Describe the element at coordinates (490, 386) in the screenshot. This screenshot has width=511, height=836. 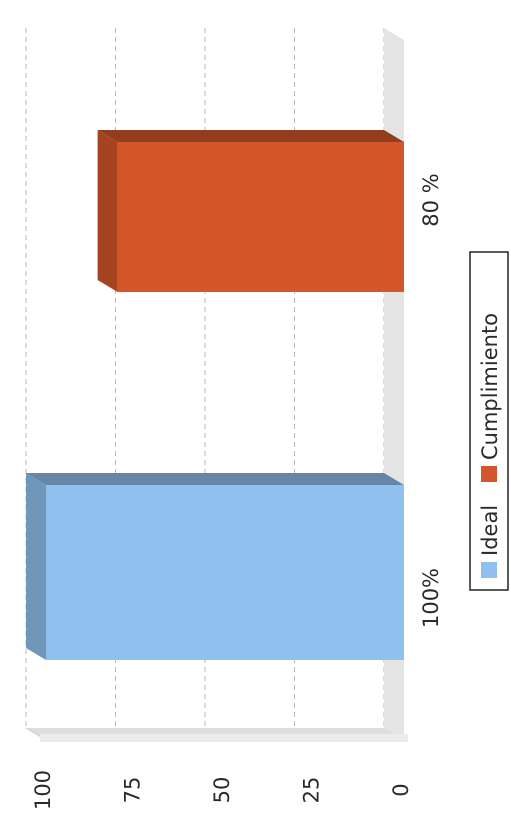
I see `legend-label: Cumplimiento` at that location.